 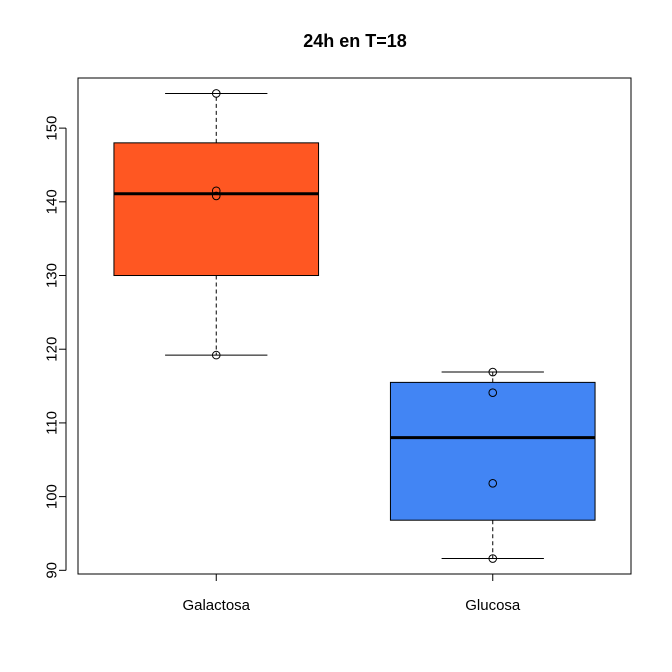 I want to click on x-tick-label: Glucosa, so click(x=493, y=605).